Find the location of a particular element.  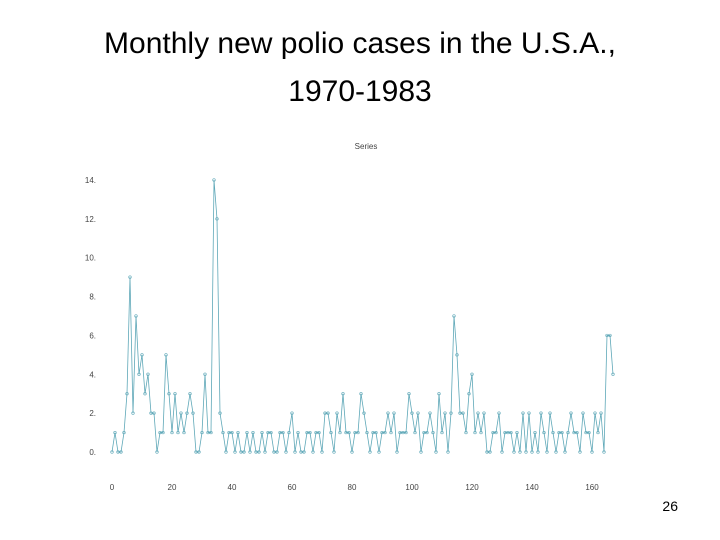

y-tick-labels: 0. 2. 4. 6. 8. 10. 12. 14. is located at coordinates (90, 316).